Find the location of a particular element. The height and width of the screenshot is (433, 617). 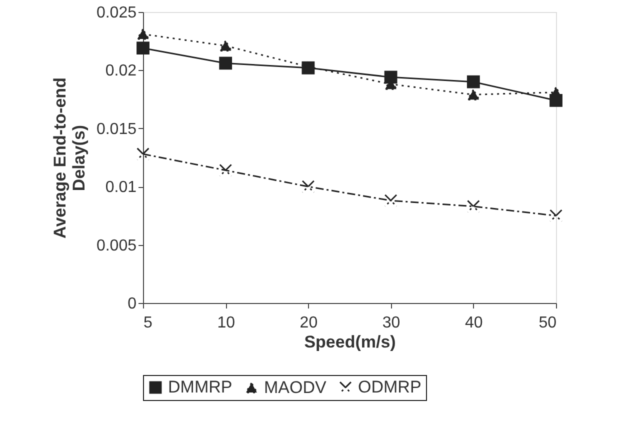

y-tick-label: 0.01 is located at coordinates (121, 187).